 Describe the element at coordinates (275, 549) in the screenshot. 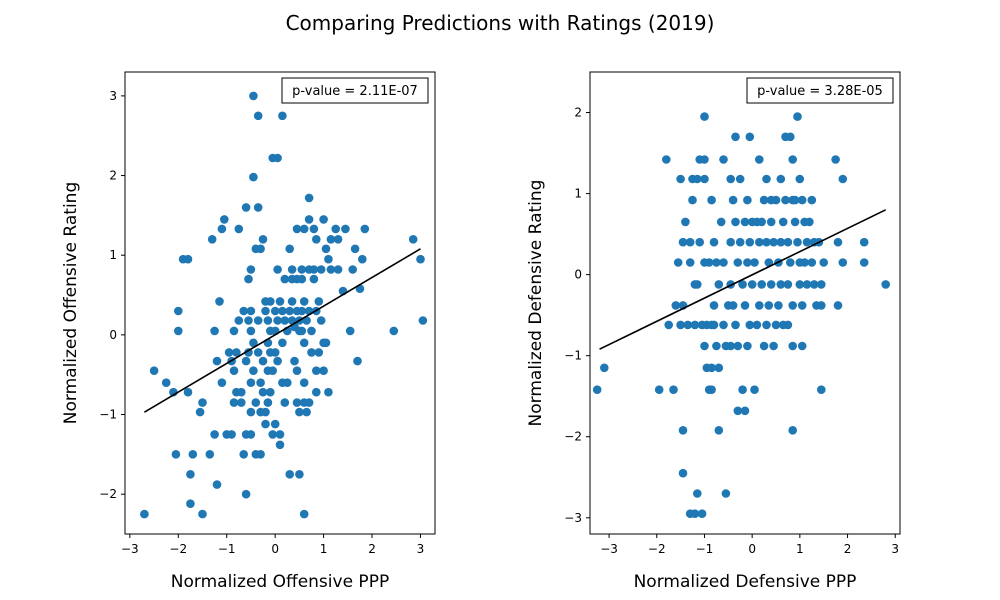

I see `x-tick-label: 0` at that location.